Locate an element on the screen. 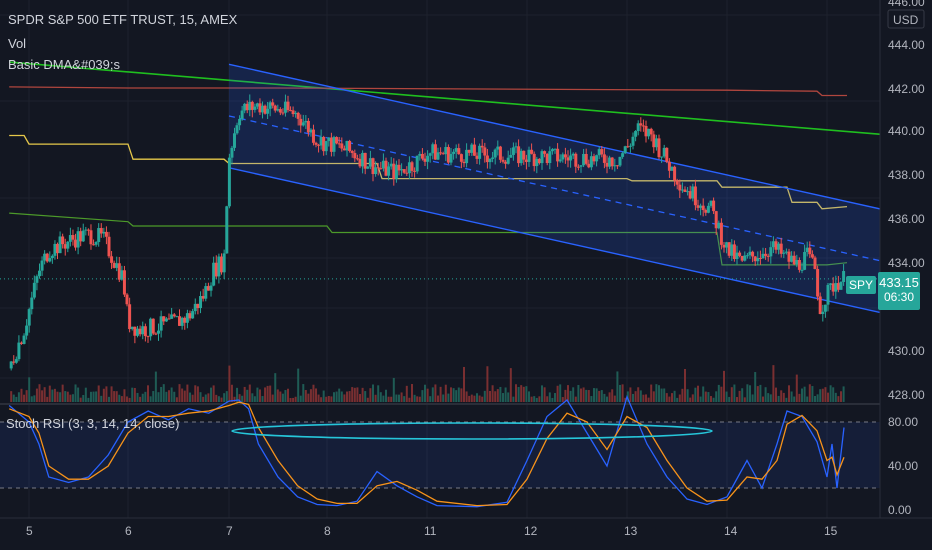 The image size is (932, 550). dma-indicator-label: Basic DMA&#039;s is located at coordinates (64, 64).